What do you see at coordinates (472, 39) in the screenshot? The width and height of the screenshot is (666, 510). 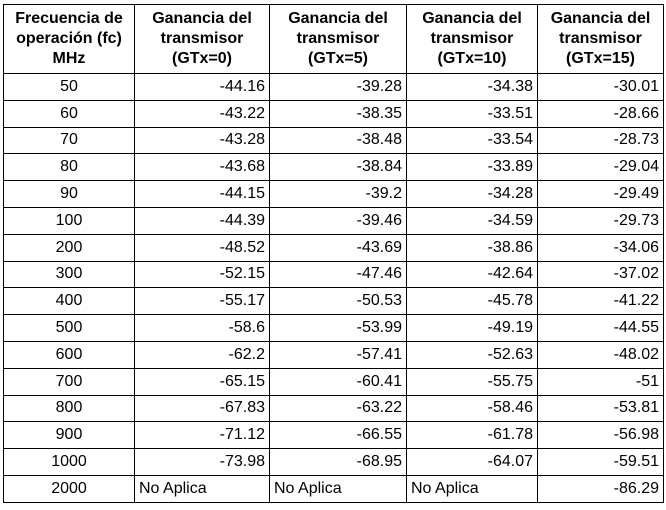 I see `header-gain-gtx10: Ganancia del transmisor (GTx=10)` at bounding box center [472, 39].